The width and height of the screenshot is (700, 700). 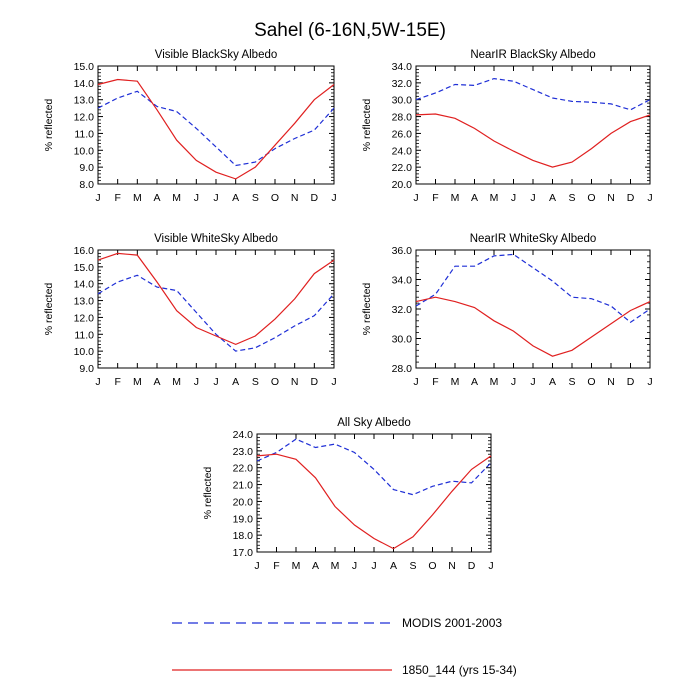 What do you see at coordinates (374, 423) in the screenshot?
I see `panel-title: All Sky Albedo` at bounding box center [374, 423].